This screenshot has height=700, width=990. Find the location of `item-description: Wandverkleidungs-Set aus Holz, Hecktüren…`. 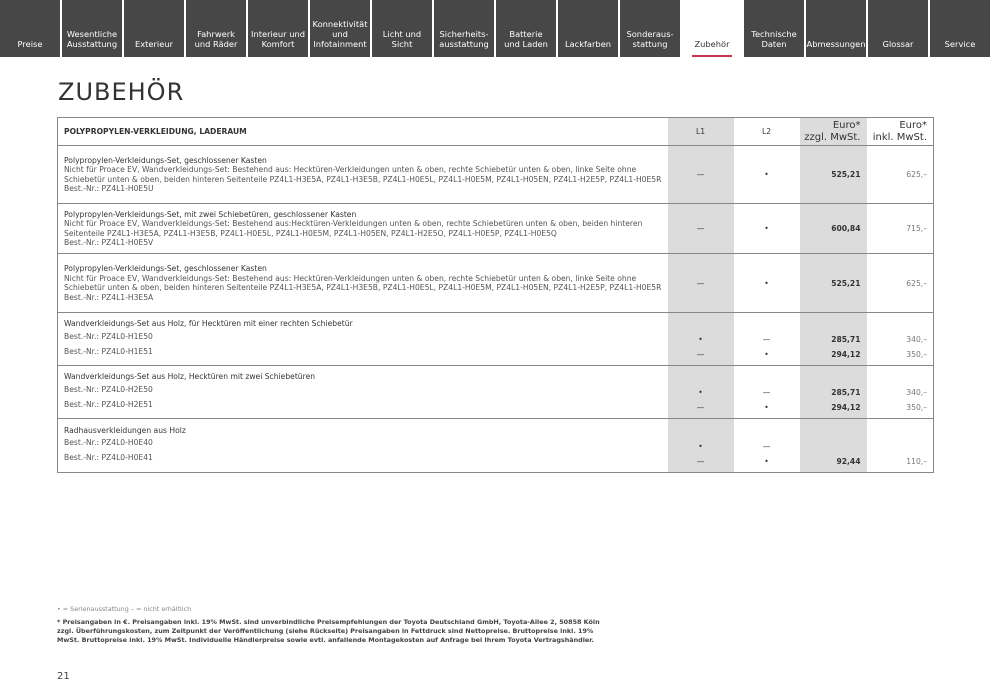

item-description: Wandverkleidungs-Set aus Holz, Hecktüren… is located at coordinates (363, 392).